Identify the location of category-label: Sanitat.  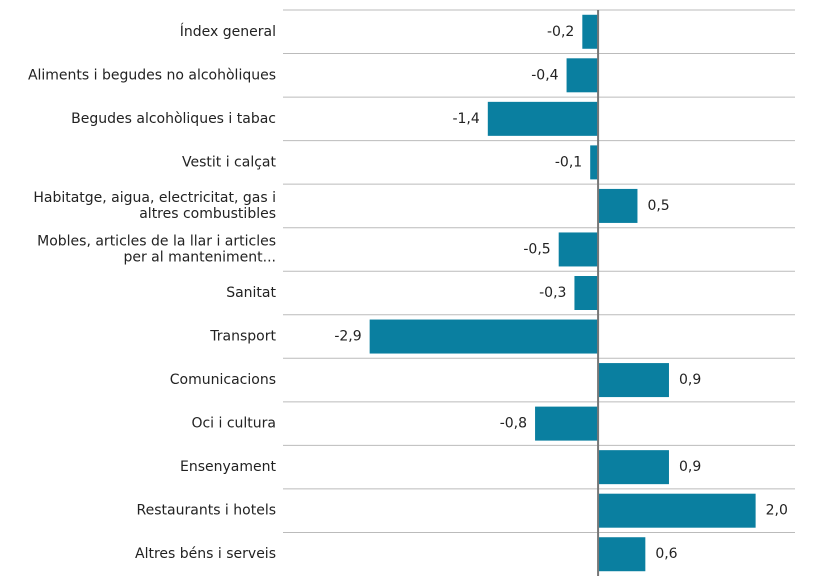
(251, 293).